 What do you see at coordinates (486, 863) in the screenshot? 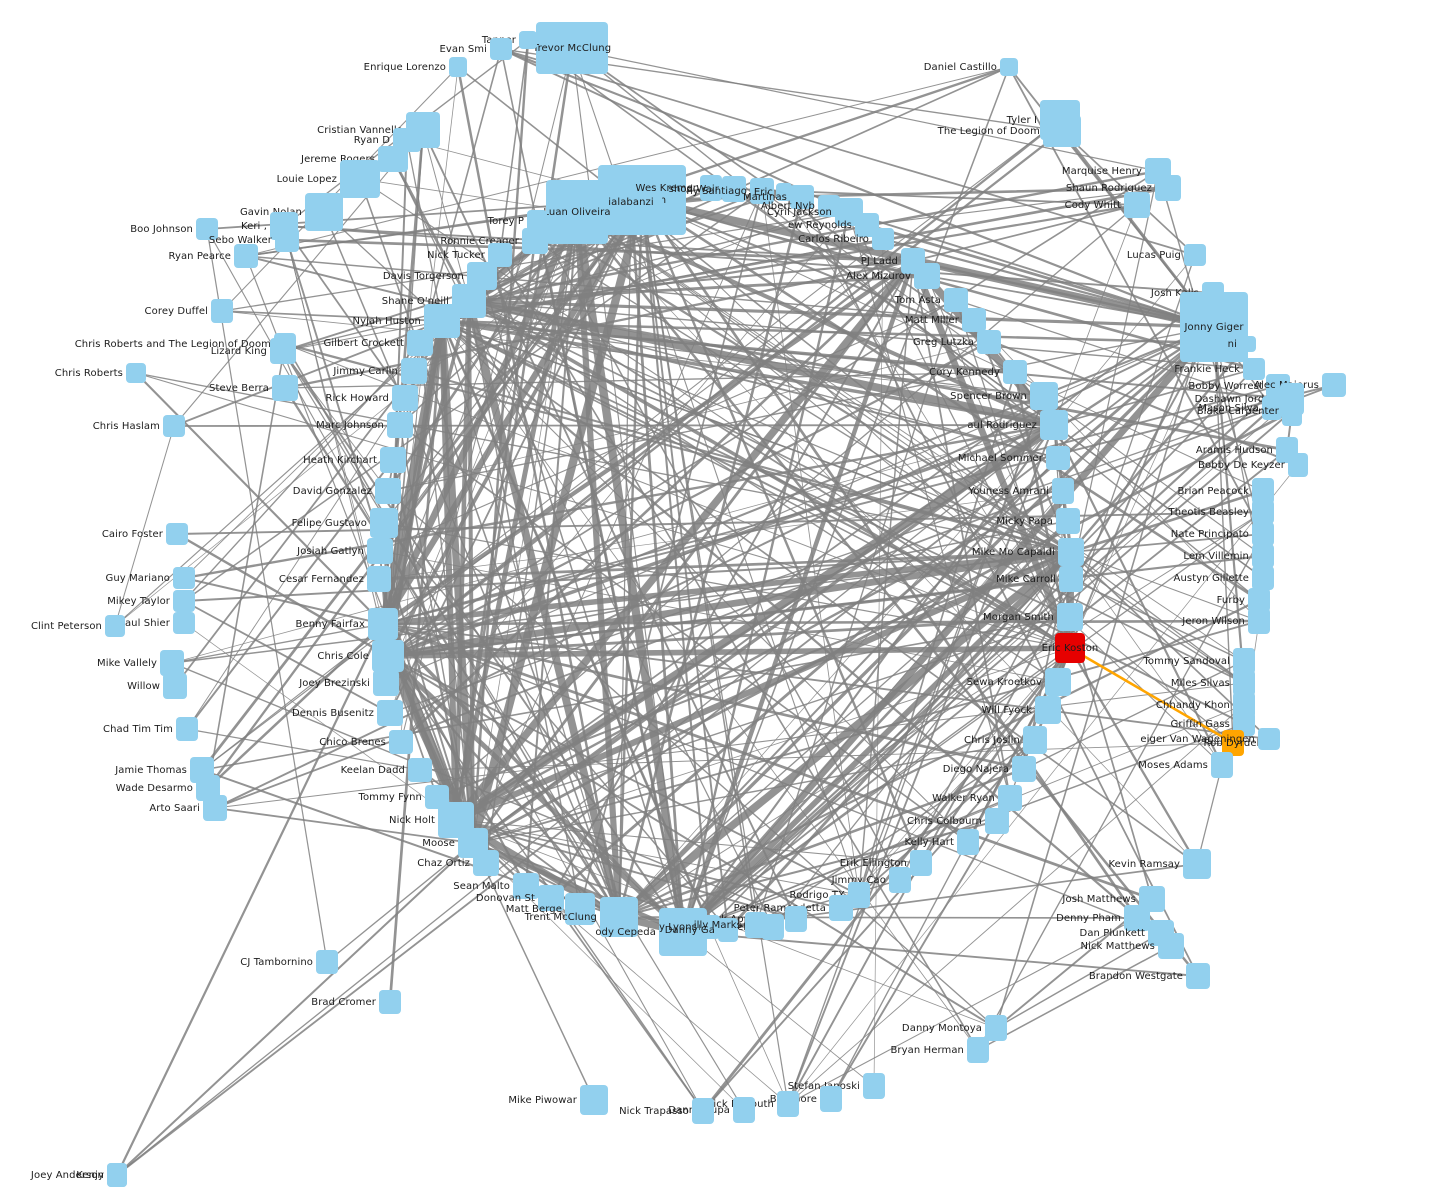
I see `graph-node-chaz-ortiz` at bounding box center [486, 863].